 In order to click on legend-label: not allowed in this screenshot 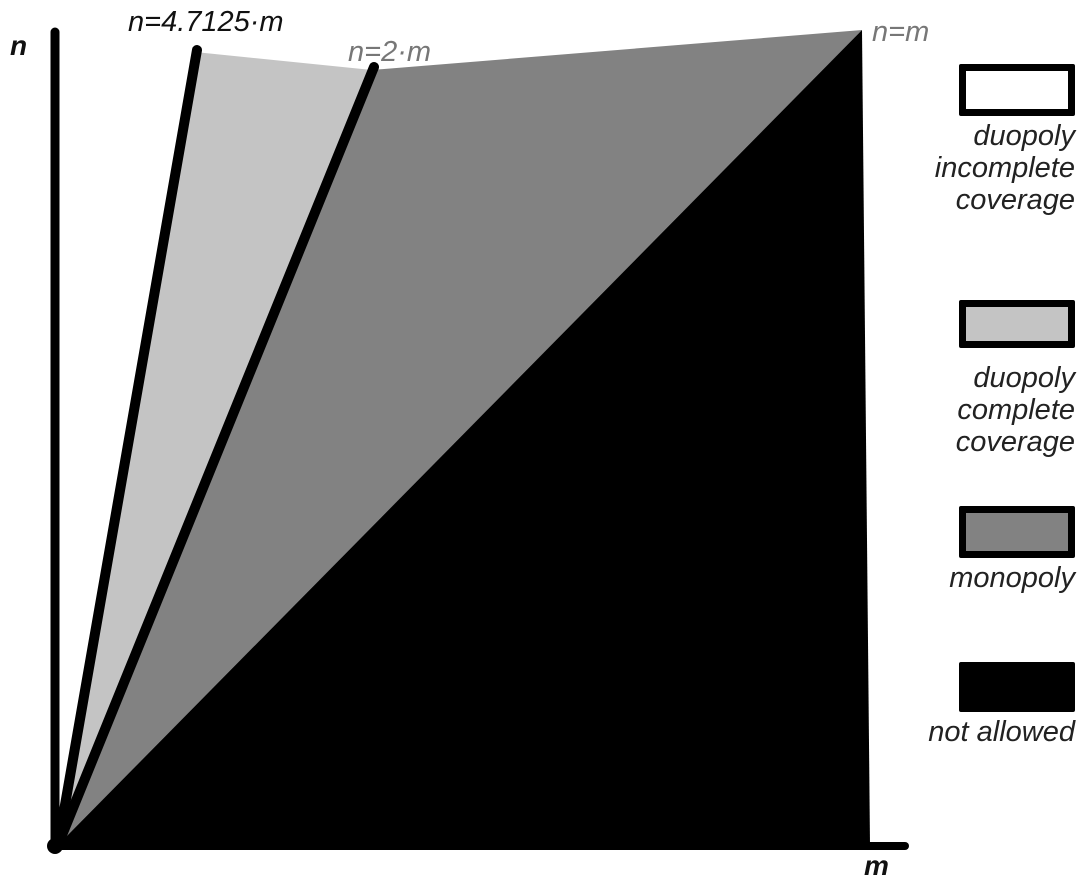, I will do `click(1001, 732)`.